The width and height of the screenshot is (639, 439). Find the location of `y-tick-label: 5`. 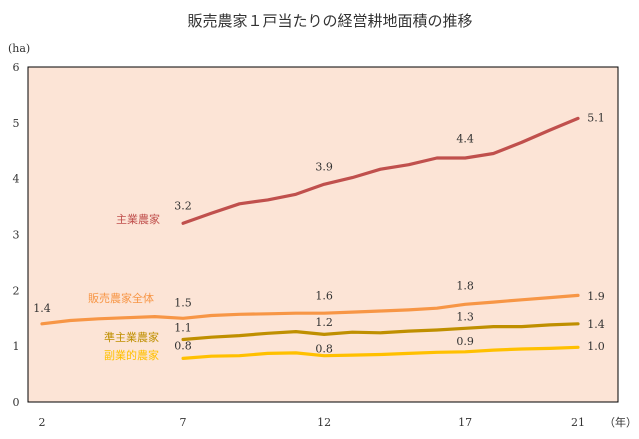

y-tick-label: 5 is located at coordinates (16, 123).